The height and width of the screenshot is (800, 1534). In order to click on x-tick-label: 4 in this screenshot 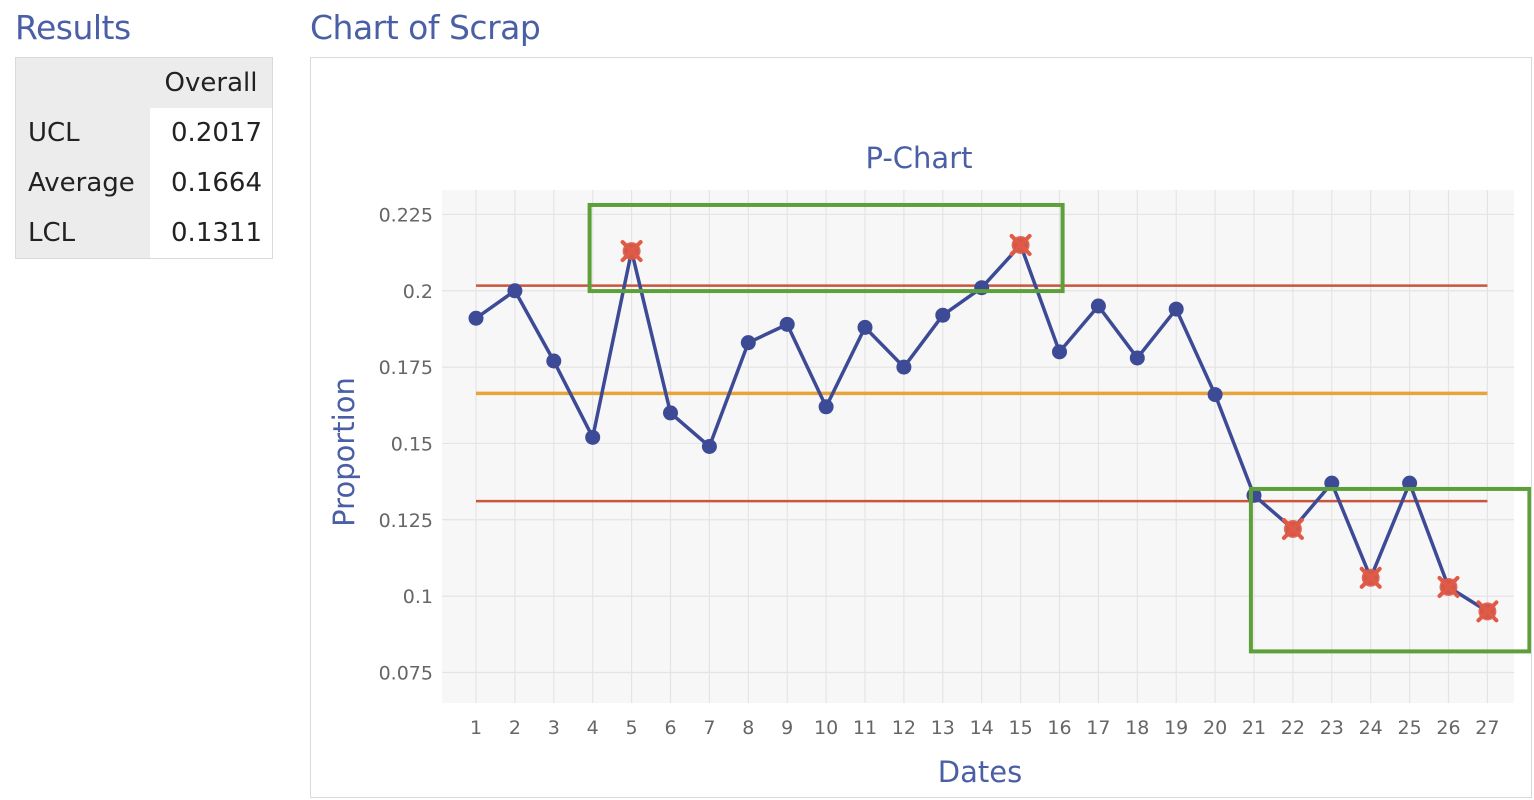, I will do `click(593, 728)`.